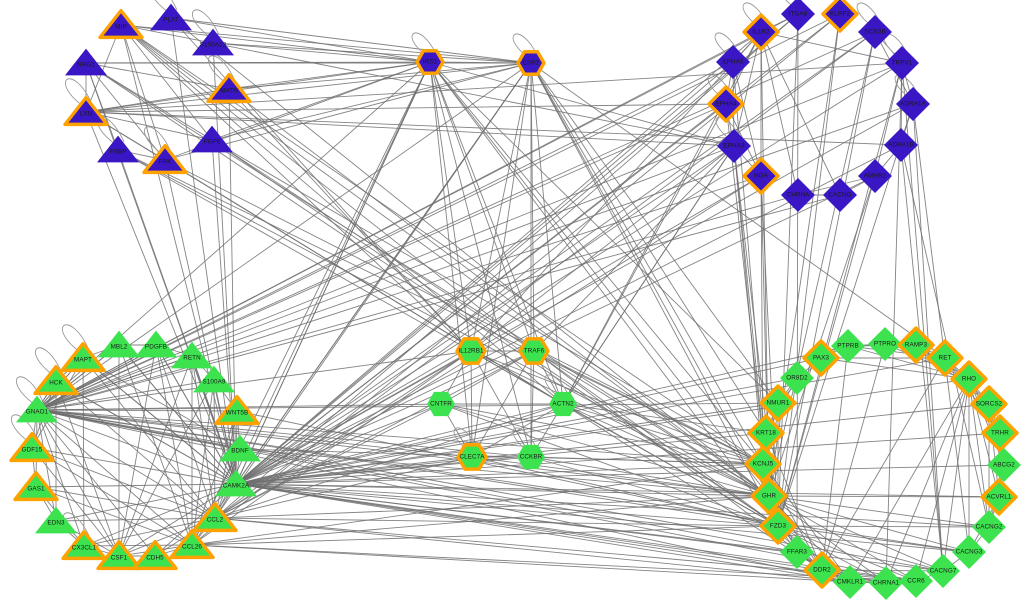 Image resolution: width=1027 pixels, height=600 pixels. What do you see at coordinates (430, 62) in the screenshot?
I see `graph-node: IRS1` at bounding box center [430, 62].